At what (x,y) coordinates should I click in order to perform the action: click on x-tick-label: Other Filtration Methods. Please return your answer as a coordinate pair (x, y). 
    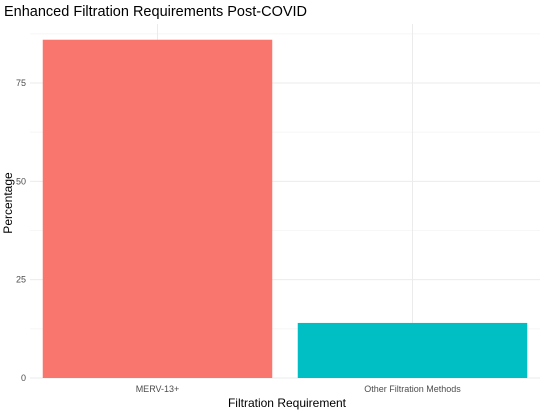
    Looking at the image, I should click on (412, 389).